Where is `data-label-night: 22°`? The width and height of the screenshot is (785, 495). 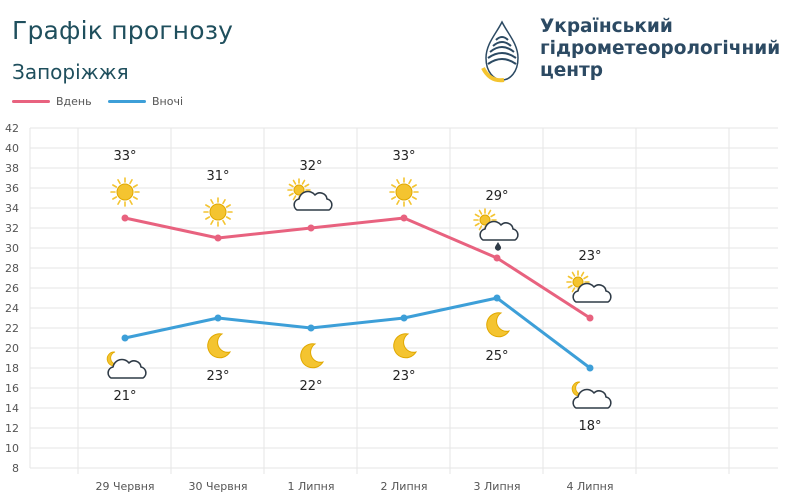 data-label-night: 22° is located at coordinates (310, 386).